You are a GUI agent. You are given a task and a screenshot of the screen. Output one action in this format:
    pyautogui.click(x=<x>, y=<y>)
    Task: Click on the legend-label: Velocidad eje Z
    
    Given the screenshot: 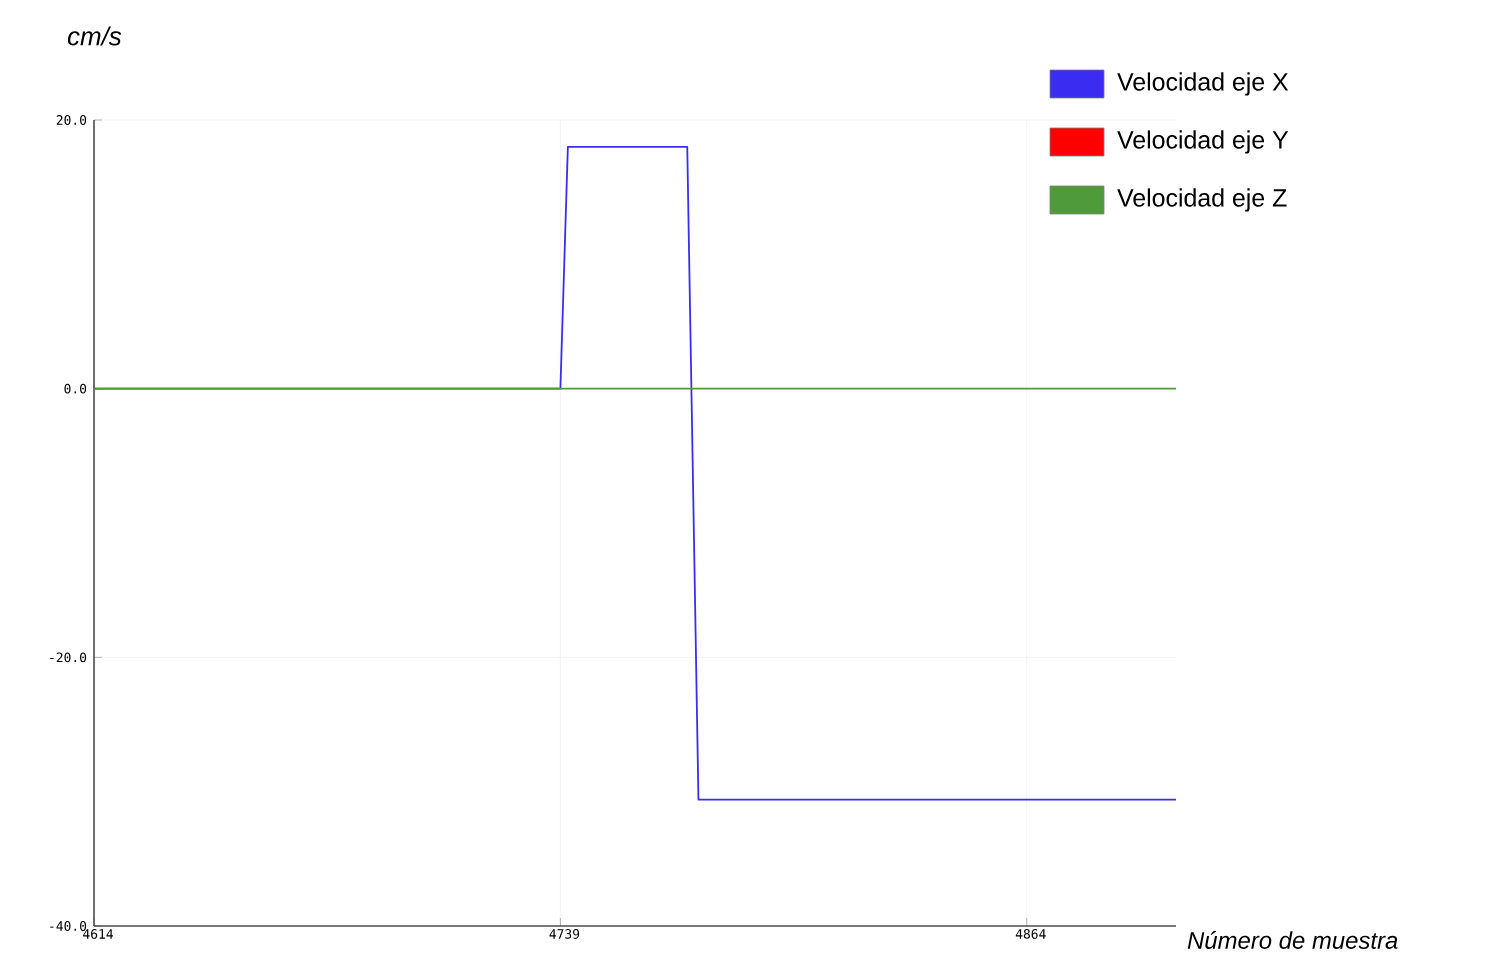 What is the action you would take?
    pyautogui.click(x=1202, y=200)
    